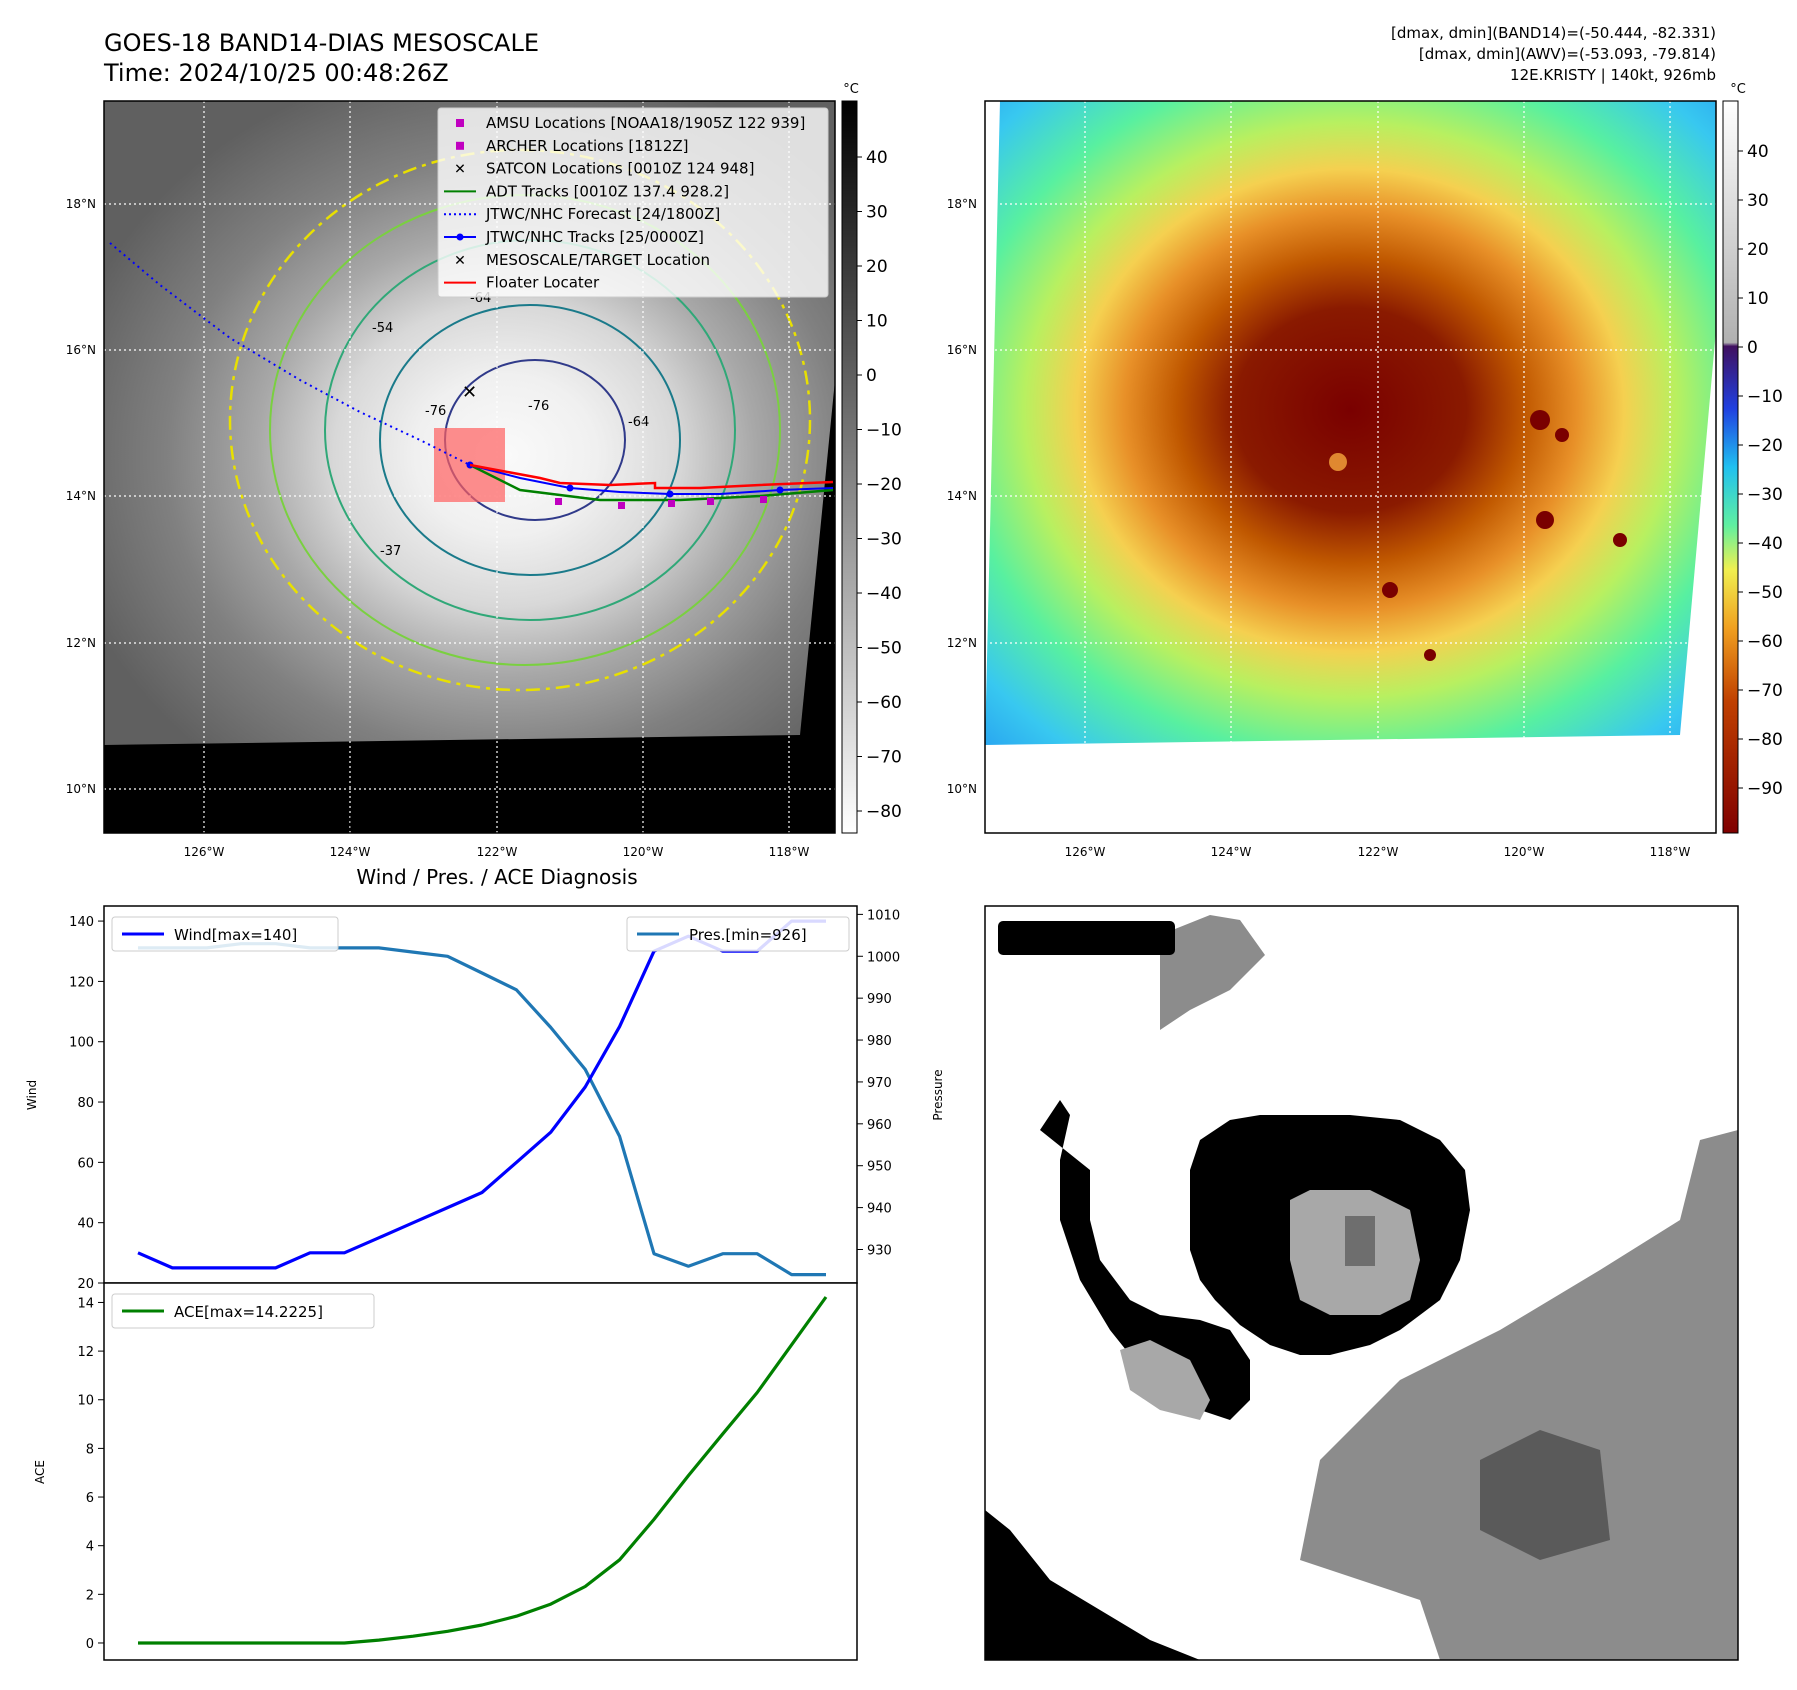 The image size is (1797, 1690). I want to click on svg-text: Wind[max=140], so click(235, 935).